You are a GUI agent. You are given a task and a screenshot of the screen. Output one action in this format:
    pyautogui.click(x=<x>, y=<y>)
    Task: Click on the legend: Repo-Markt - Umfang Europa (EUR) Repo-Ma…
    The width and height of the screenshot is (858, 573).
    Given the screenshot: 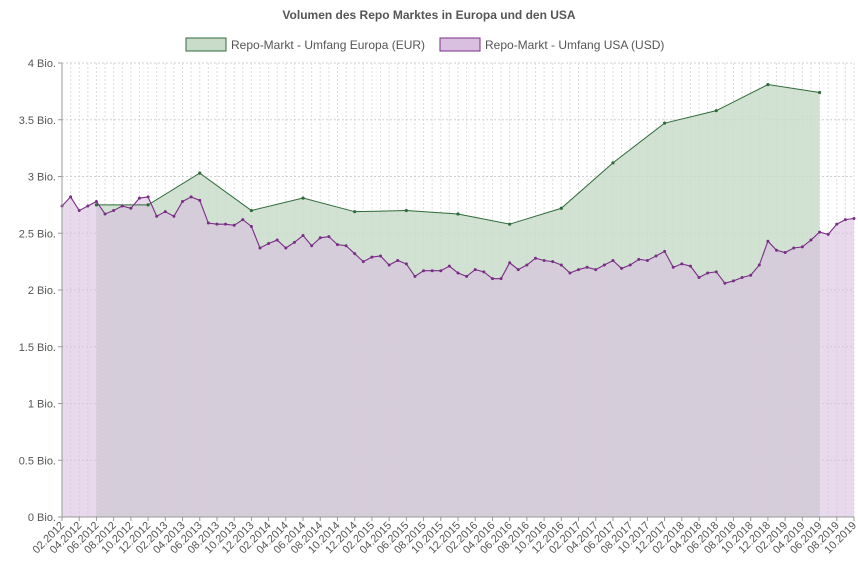 What is the action you would take?
    pyautogui.click(x=424, y=44)
    